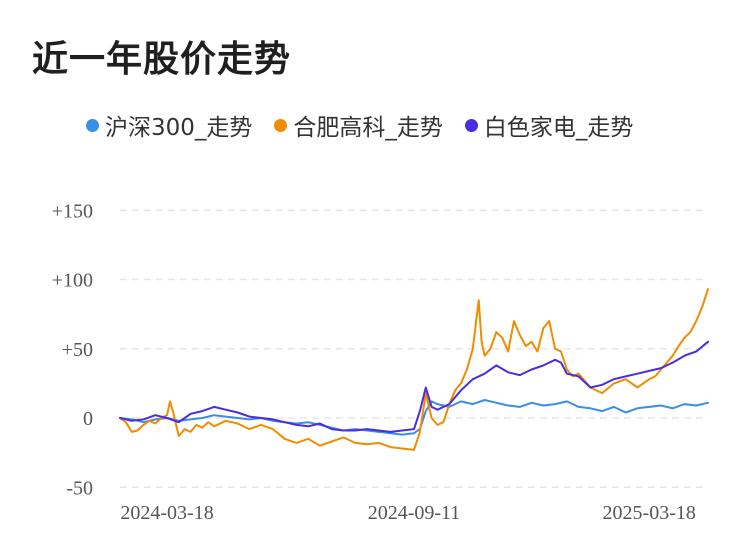 The width and height of the screenshot is (750, 558). I want to click on y-tick-label: +50, so click(77, 350).